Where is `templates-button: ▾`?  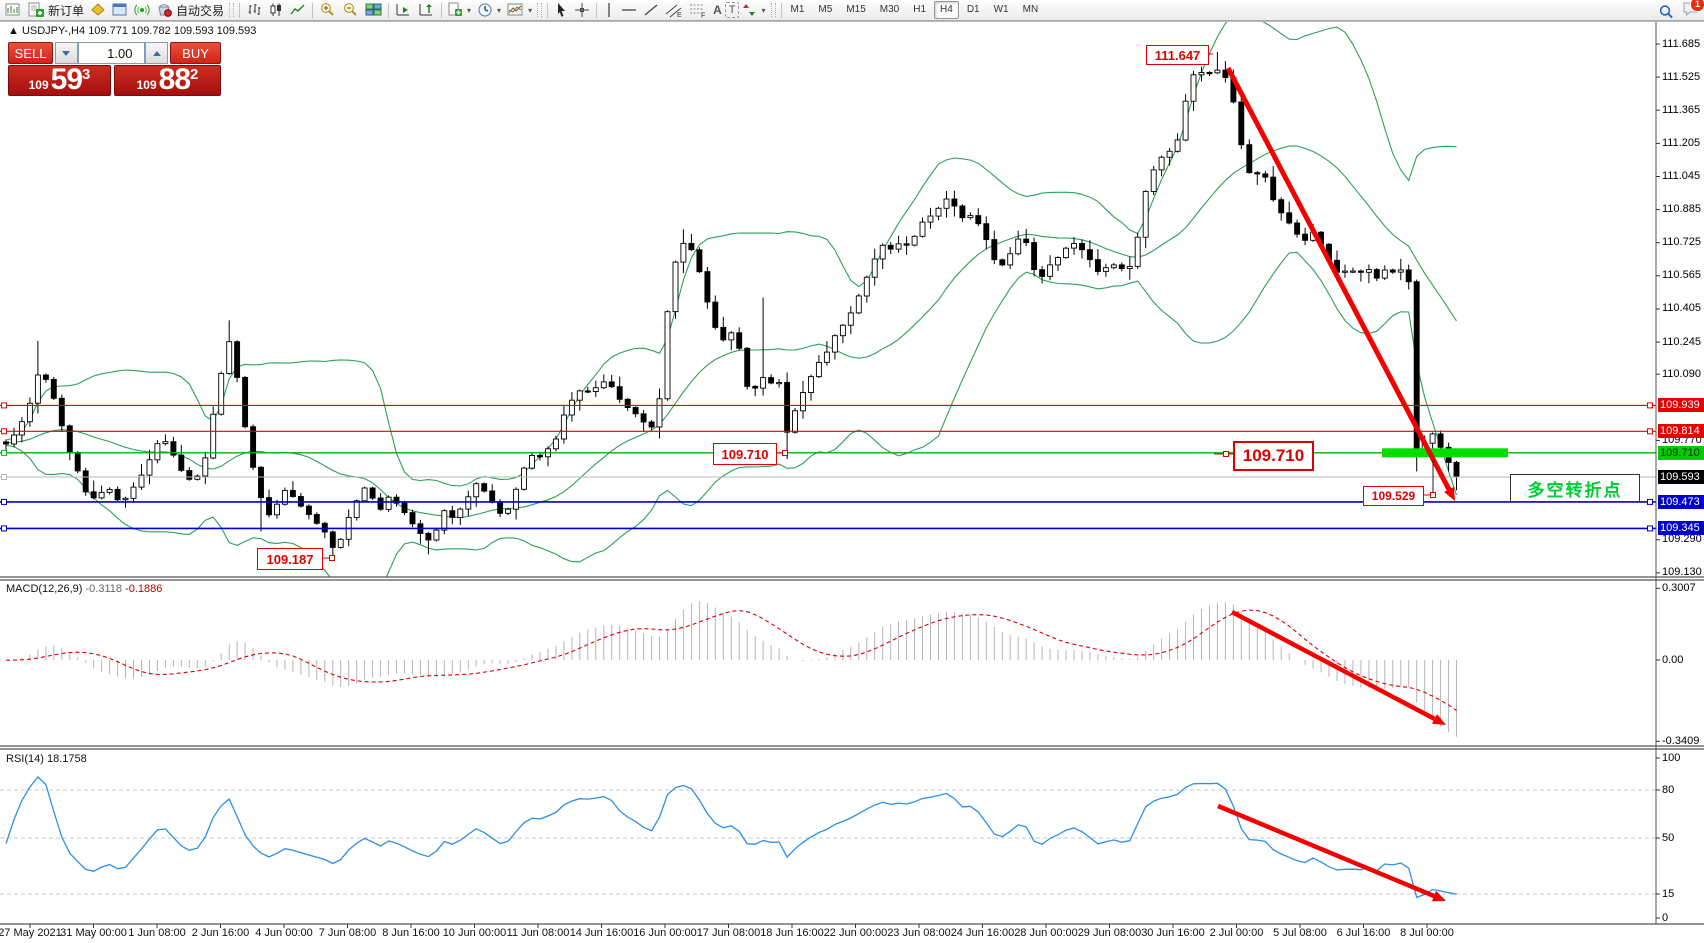 templates-button: ▾ is located at coordinates (459, 10).